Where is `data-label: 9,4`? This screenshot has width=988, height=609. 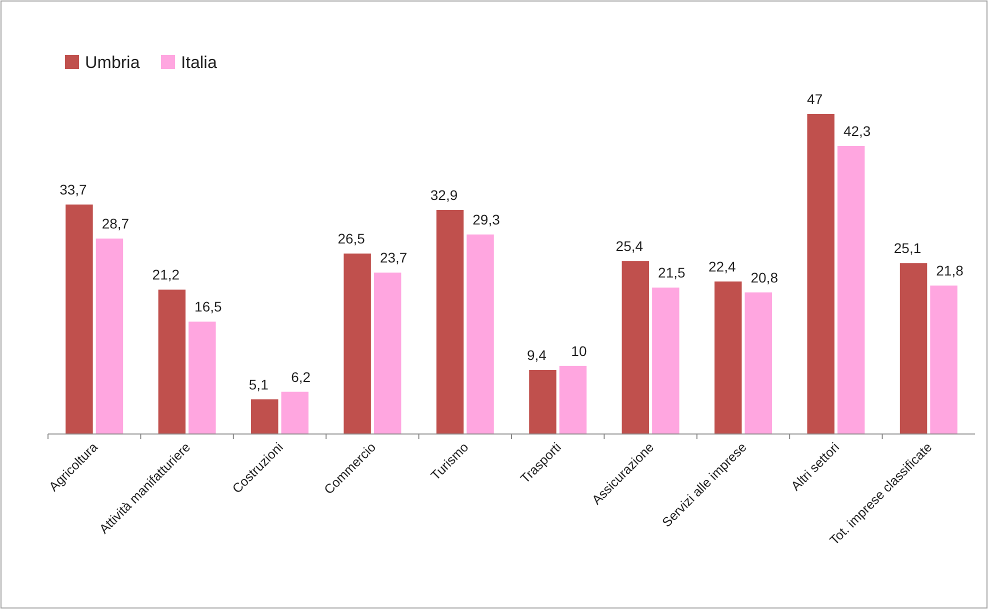 data-label: 9,4 is located at coordinates (536, 355).